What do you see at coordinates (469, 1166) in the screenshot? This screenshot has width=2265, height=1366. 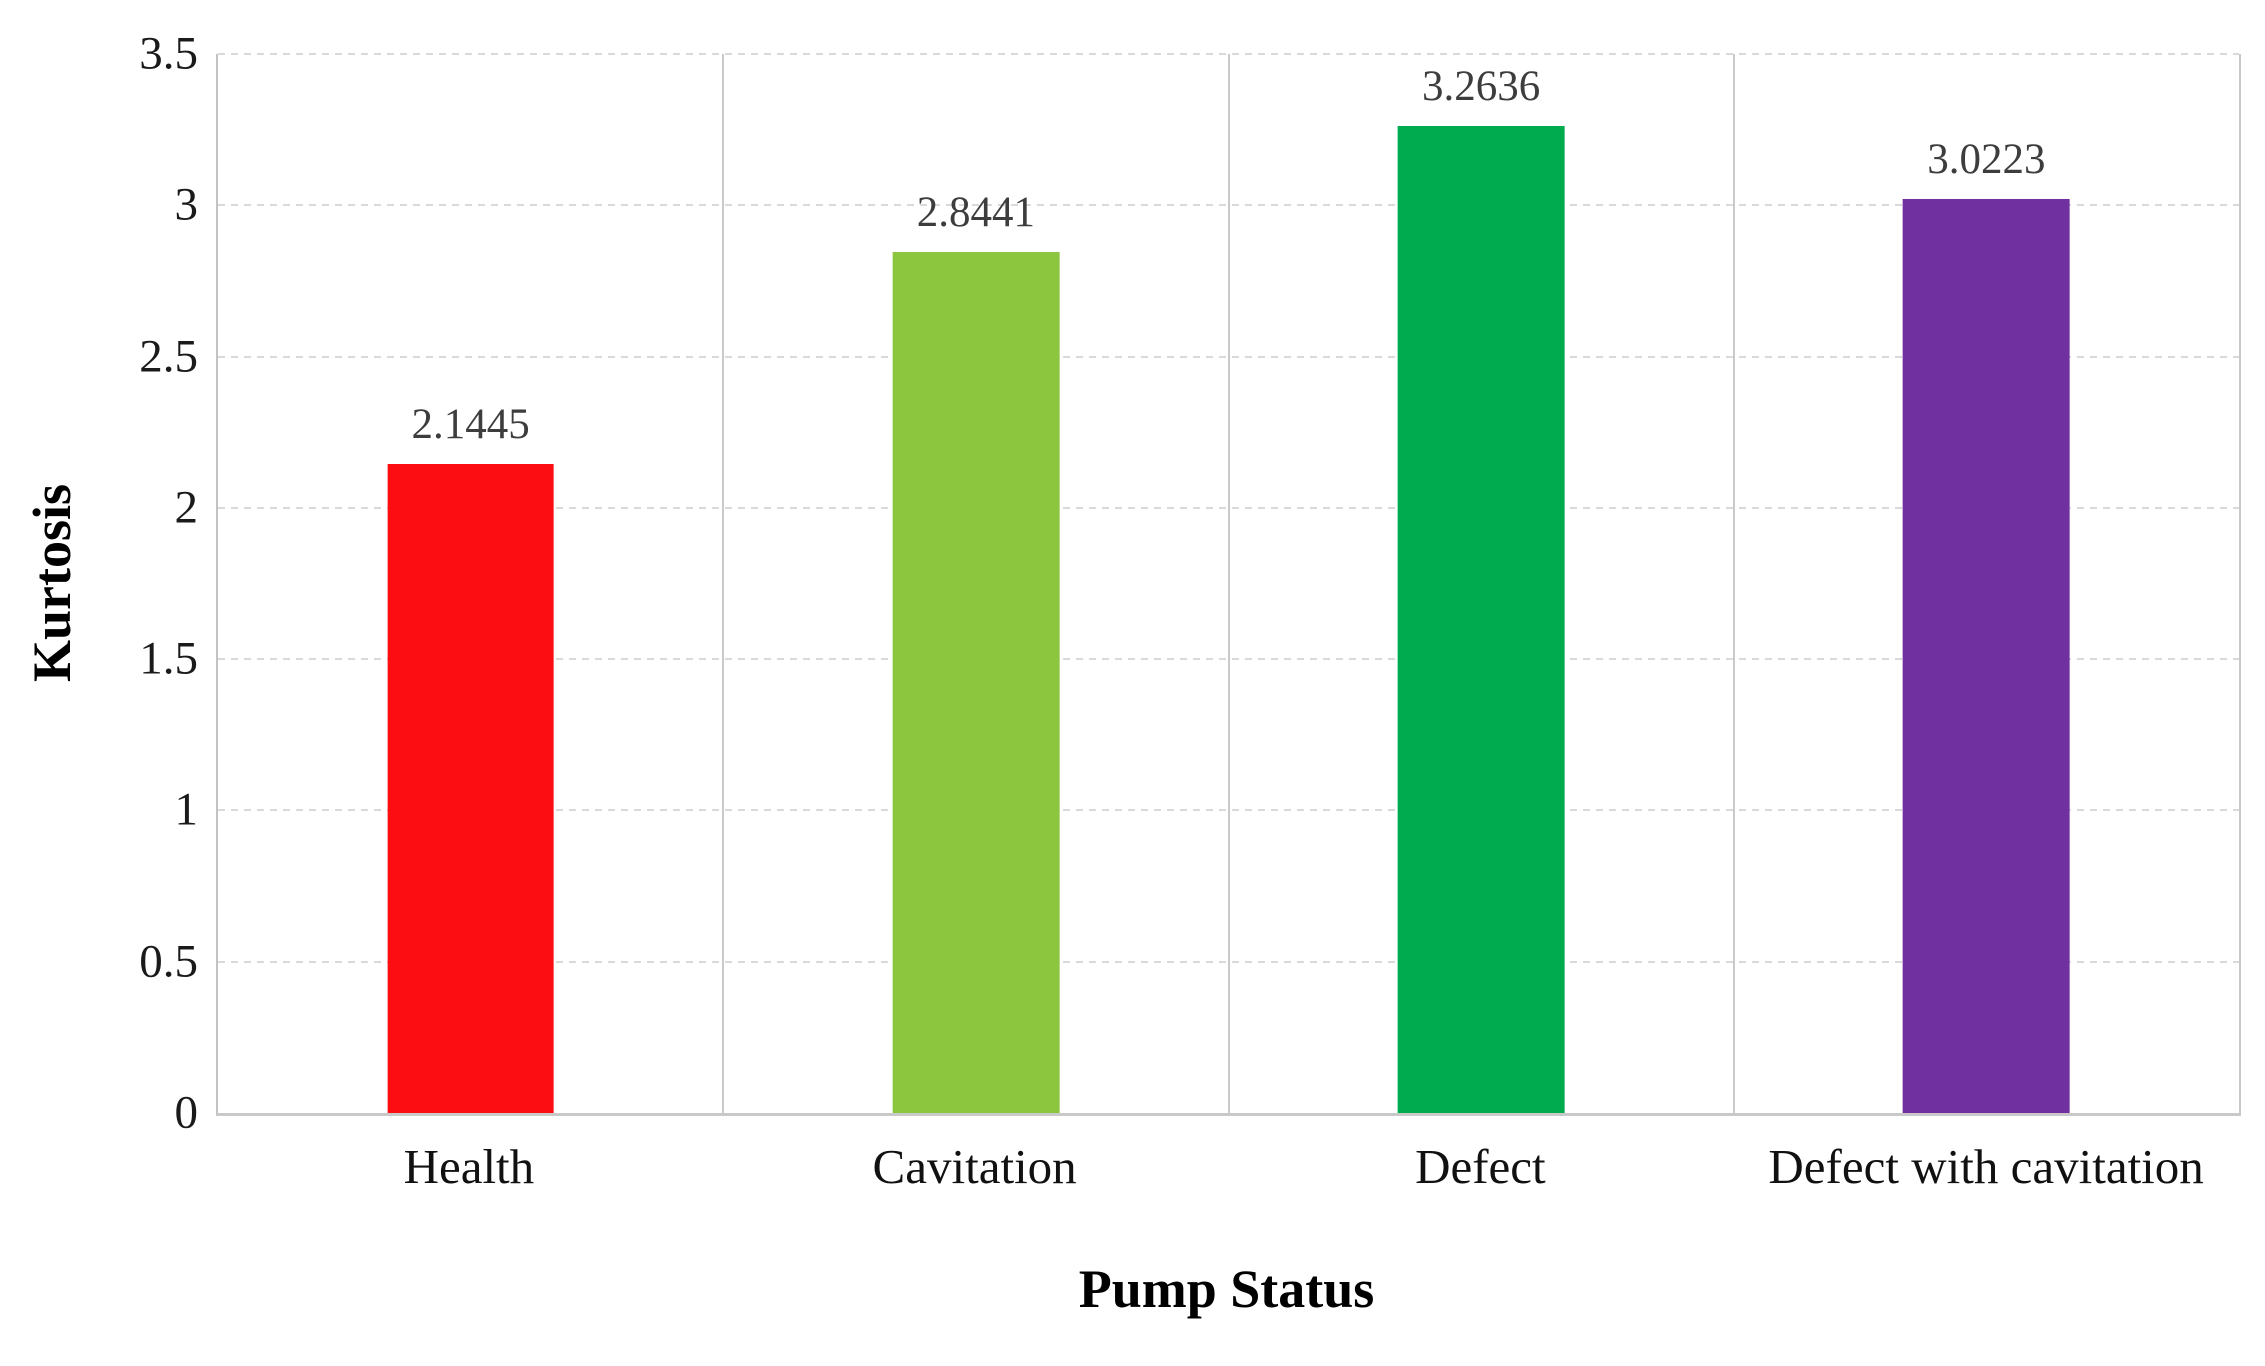 I see `category-label: Health` at bounding box center [469, 1166].